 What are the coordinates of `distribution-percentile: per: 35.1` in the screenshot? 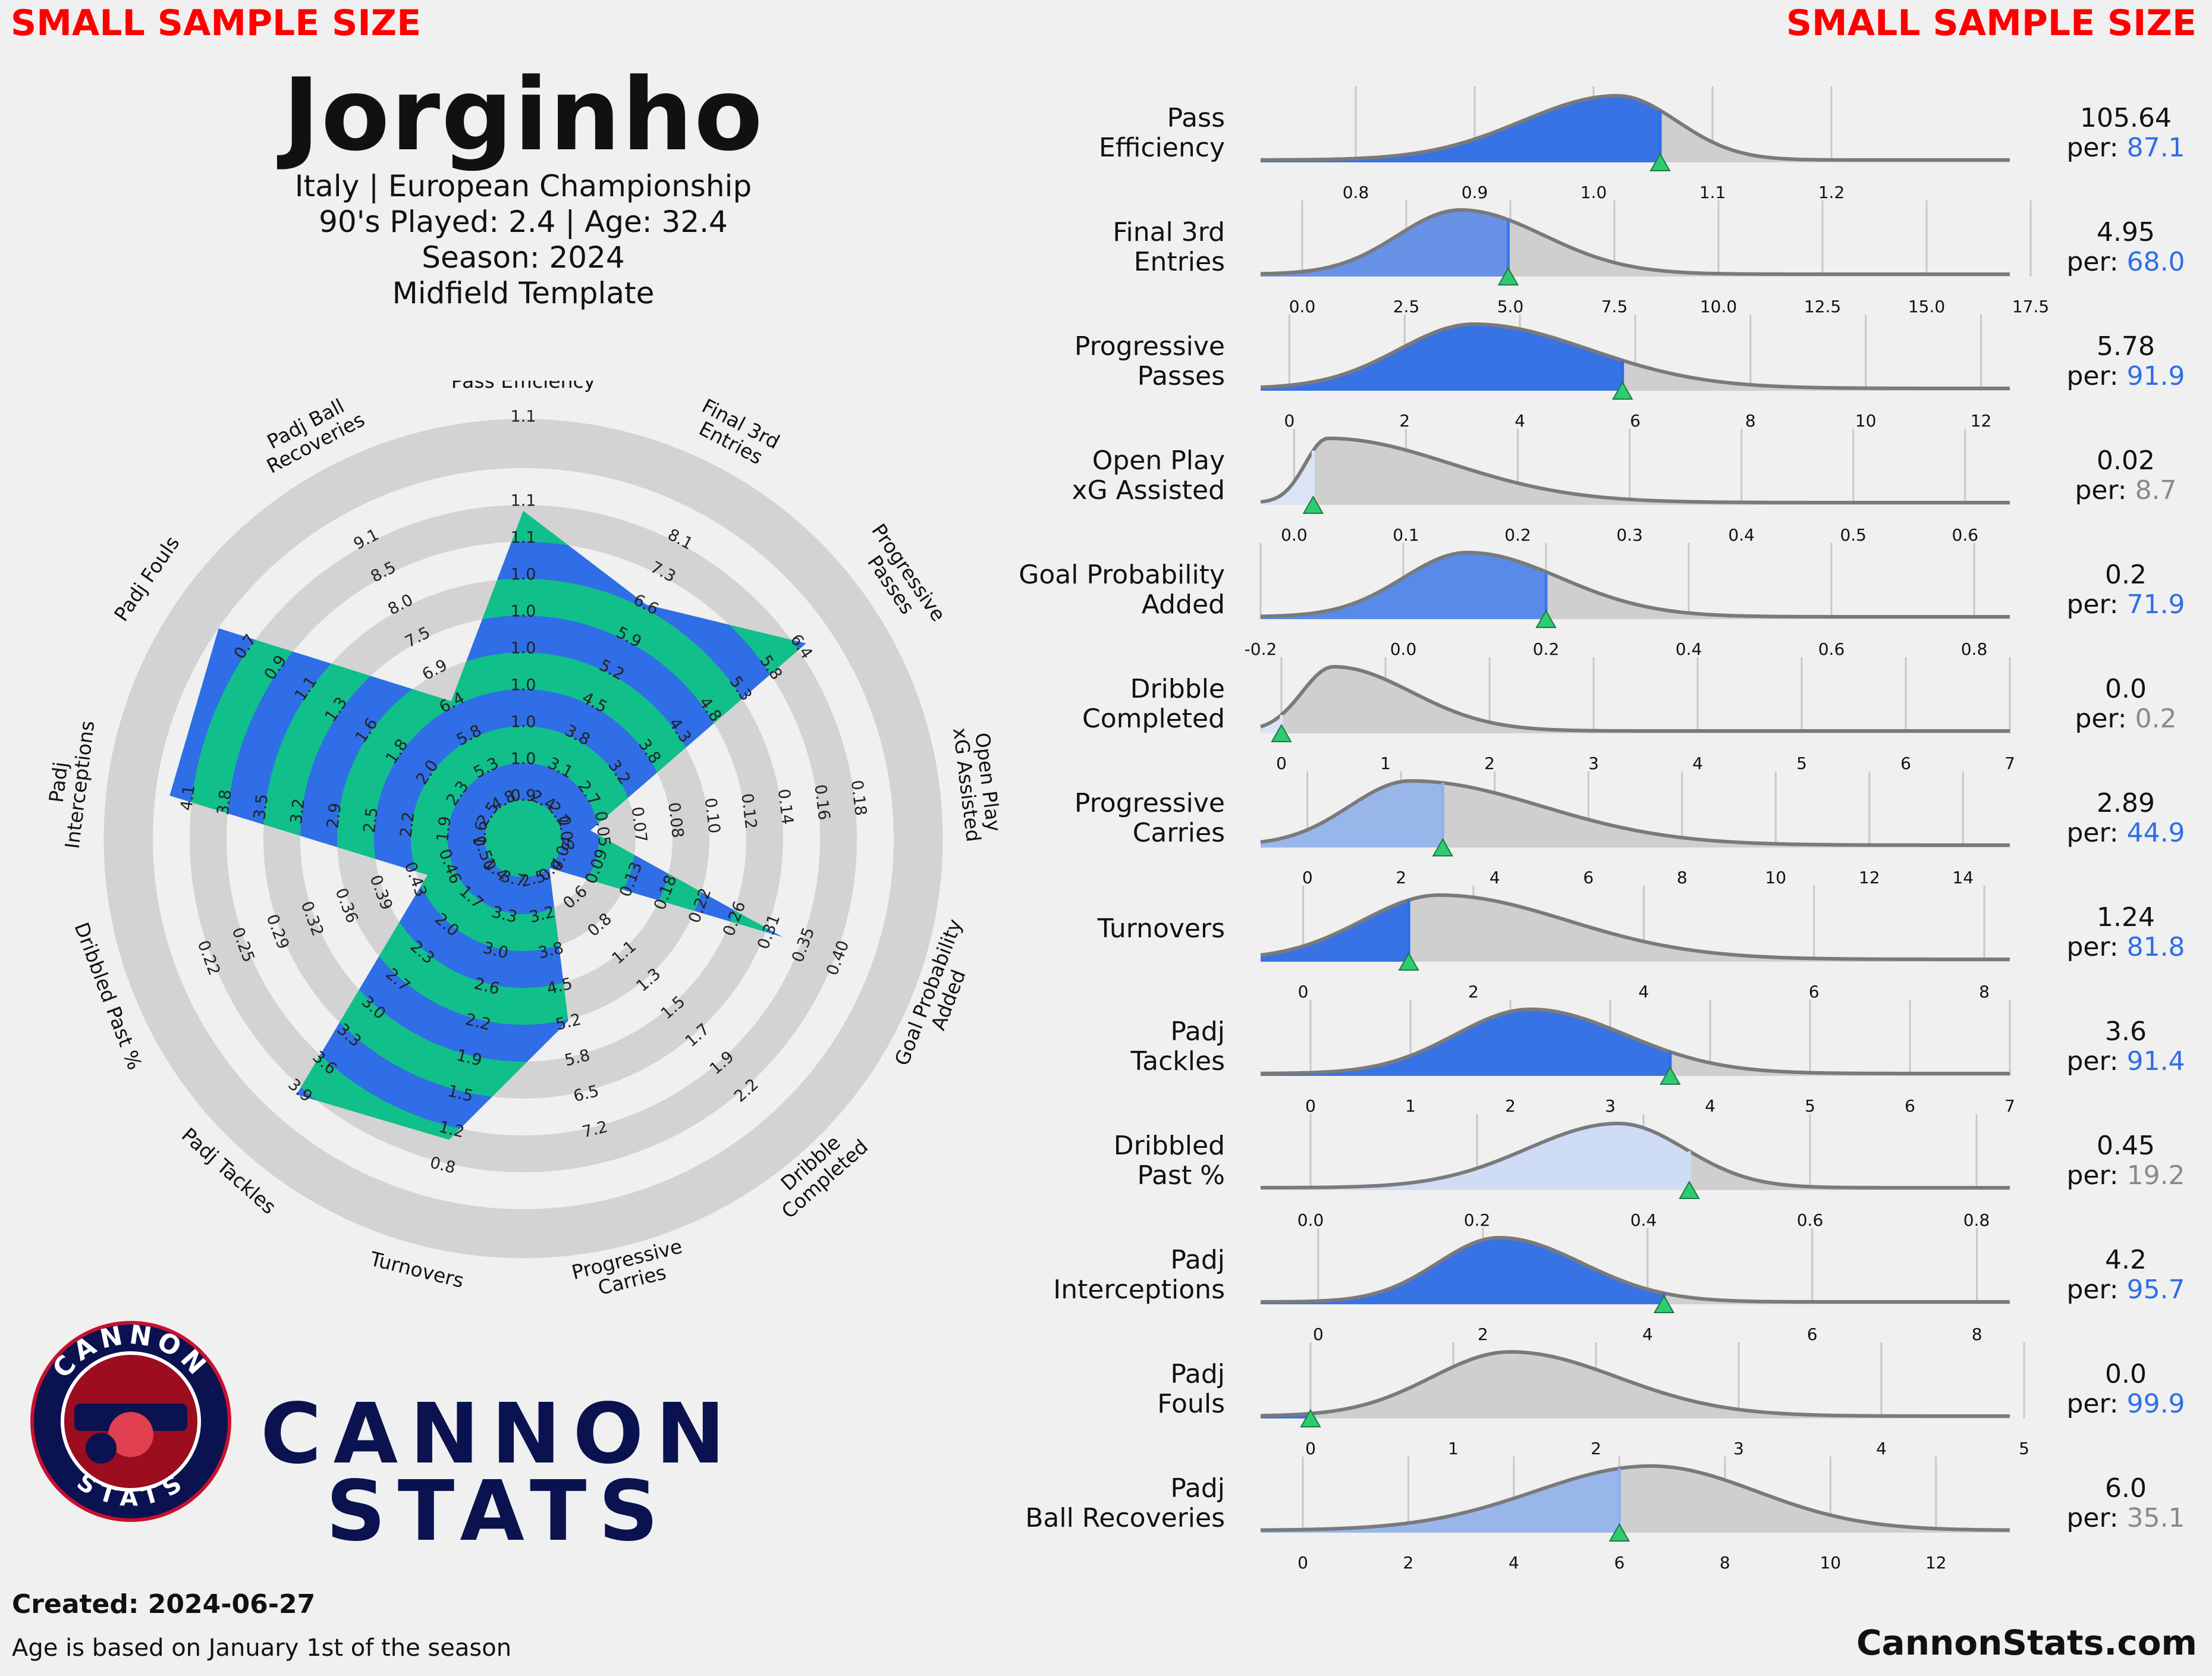 It's located at (2125, 1518).